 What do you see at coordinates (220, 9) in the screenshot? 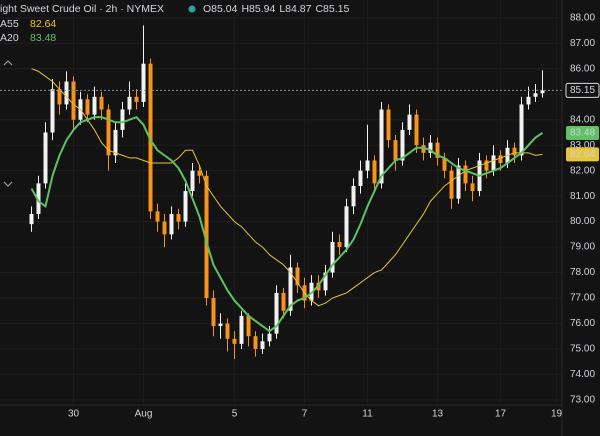
I see `ohlc-value: O85.04` at bounding box center [220, 9].